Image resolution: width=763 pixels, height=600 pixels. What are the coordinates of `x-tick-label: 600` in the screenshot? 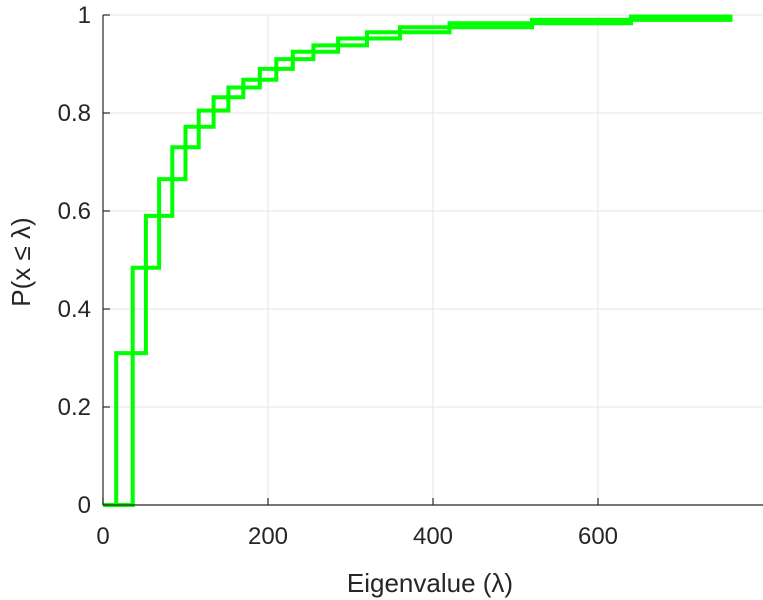 It's located at (598, 536).